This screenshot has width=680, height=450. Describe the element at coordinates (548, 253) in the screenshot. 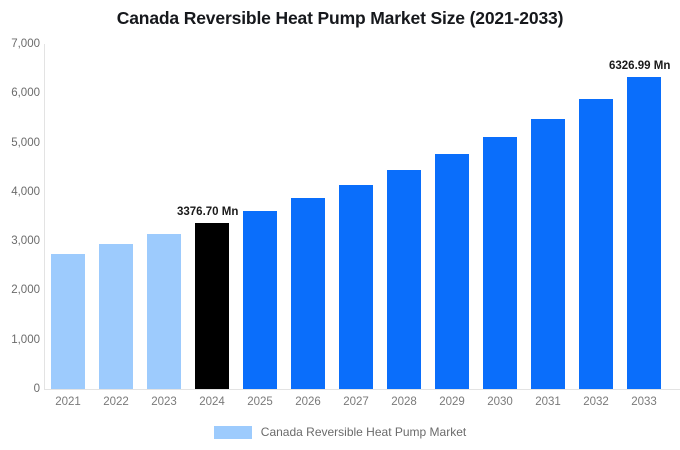

I see `bar-2031` at that location.